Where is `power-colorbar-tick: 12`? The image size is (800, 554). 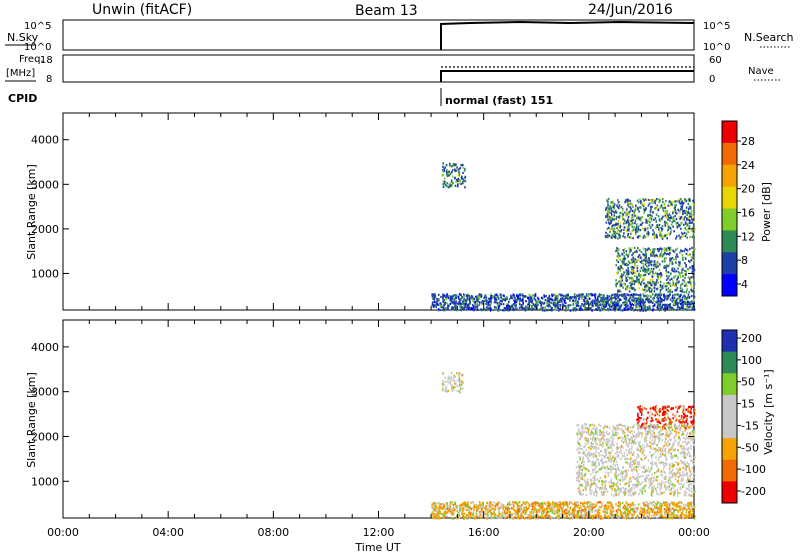 power-colorbar-tick: 12 is located at coordinates (748, 236).